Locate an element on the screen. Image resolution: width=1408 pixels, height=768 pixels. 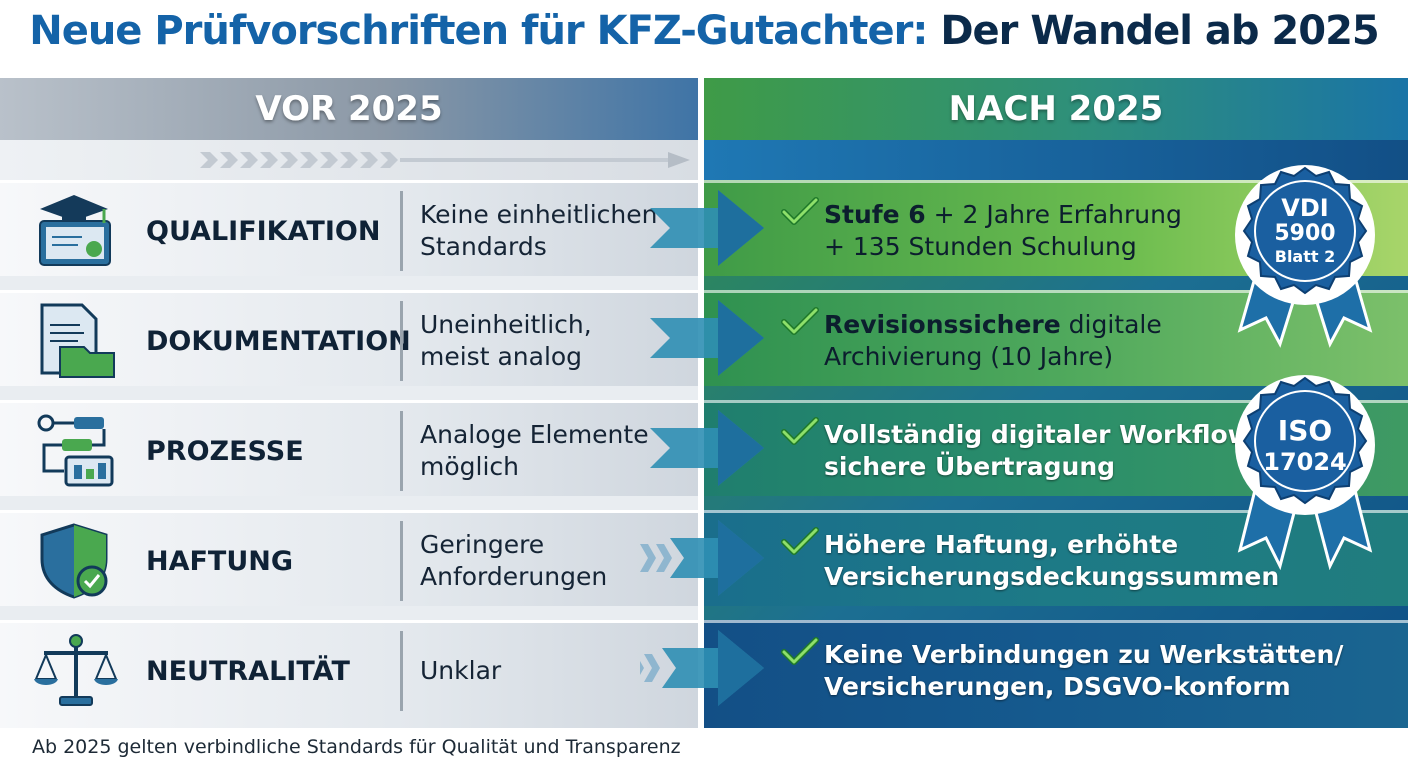
row-label-neutralitaet: NEUTRALITÄT is located at coordinates (248, 671).